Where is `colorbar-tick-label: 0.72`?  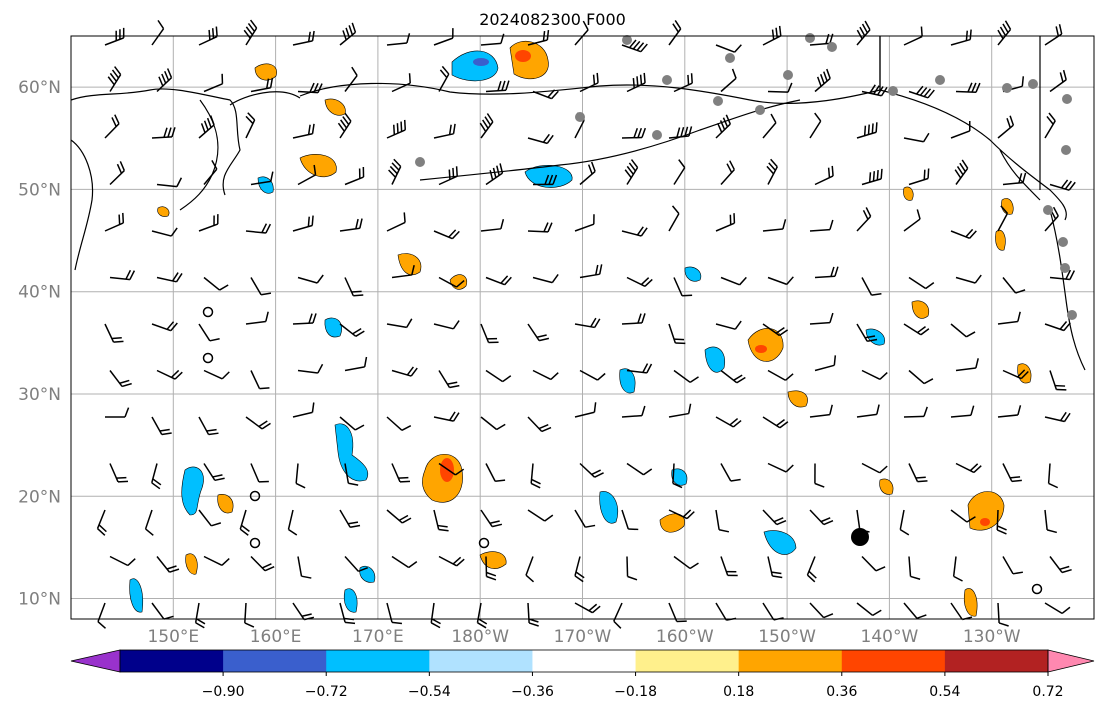 colorbar-tick-label: 0.72 is located at coordinates (1047, 692).